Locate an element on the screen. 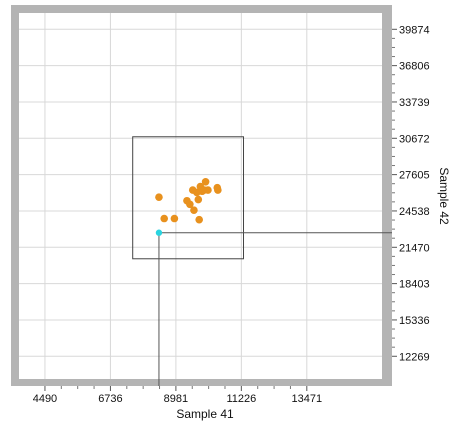 Image resolution: width=465 pixels, height=425 pixels. y-tick-label: 33739 is located at coordinates (414, 103).